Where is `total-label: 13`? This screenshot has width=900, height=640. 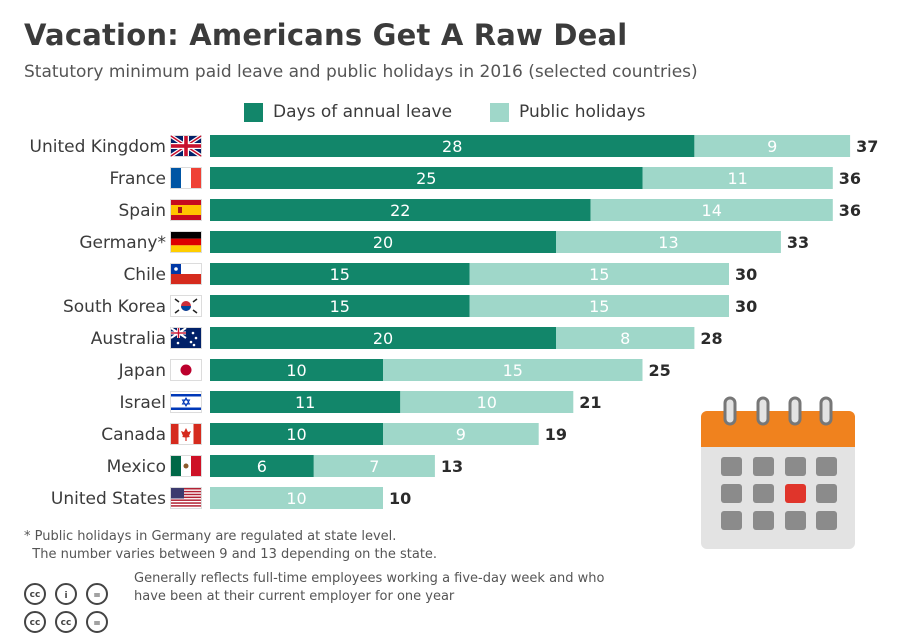
total-label: 13 is located at coordinates (452, 466).